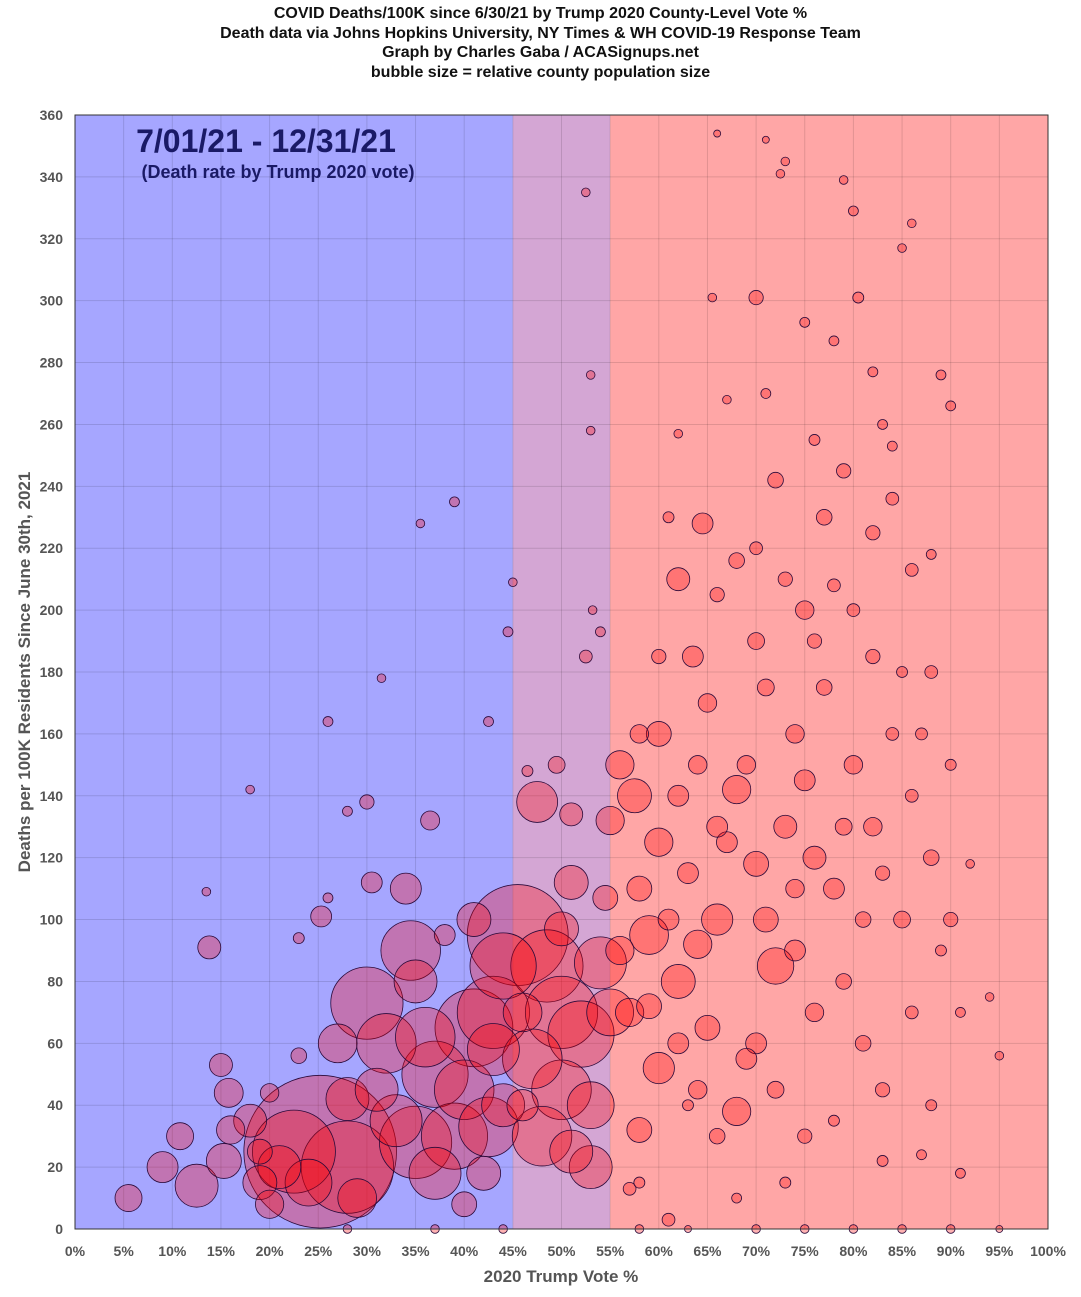 The width and height of the screenshot is (1081, 1297). What do you see at coordinates (52, 363) in the screenshot?
I see `y-tick-label: 280` at bounding box center [52, 363].